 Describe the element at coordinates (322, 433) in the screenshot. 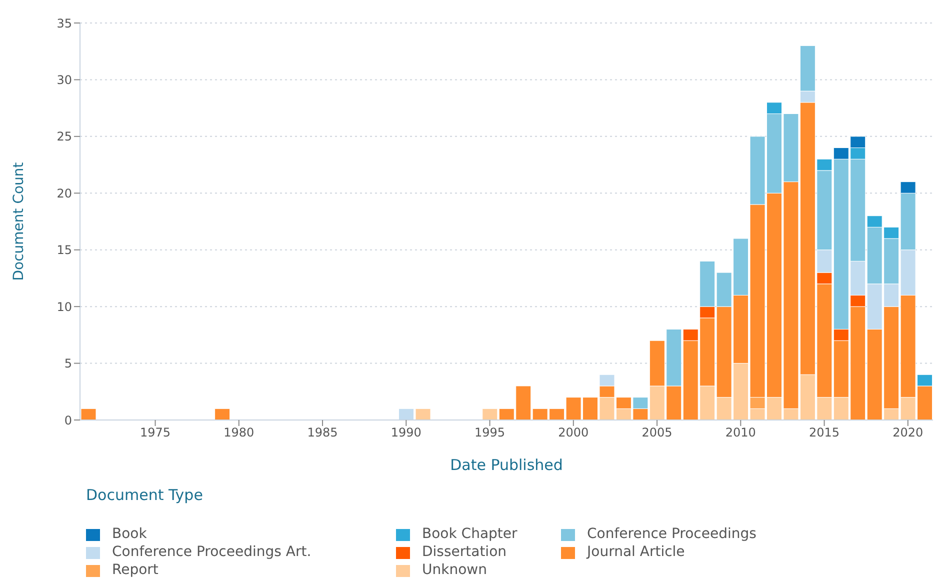

I see `x-tick-label: 1985` at that location.